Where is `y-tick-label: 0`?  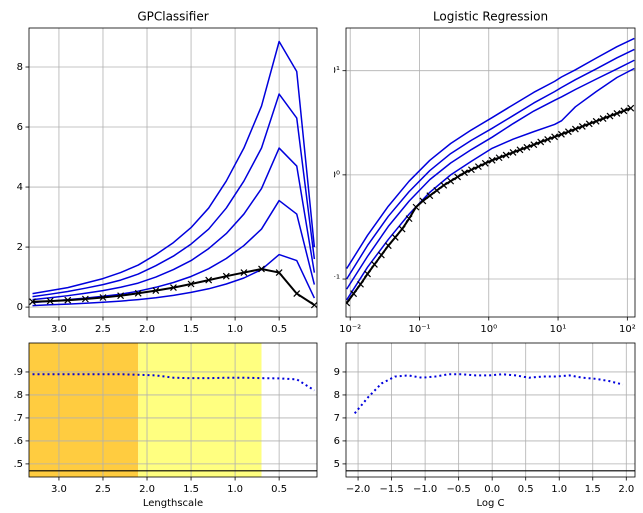
y-tick-label: 0 is located at coordinates (20, 307).